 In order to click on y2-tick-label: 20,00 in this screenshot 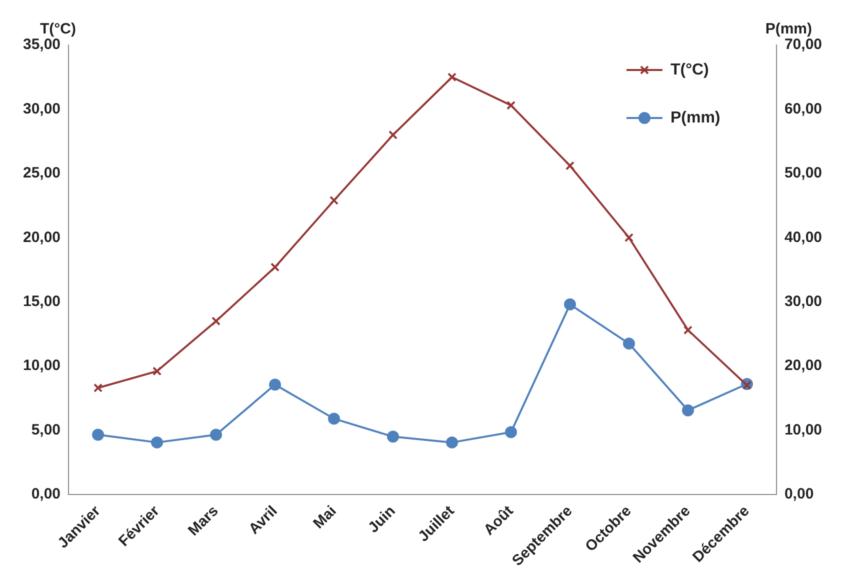, I will do `click(803, 365)`.